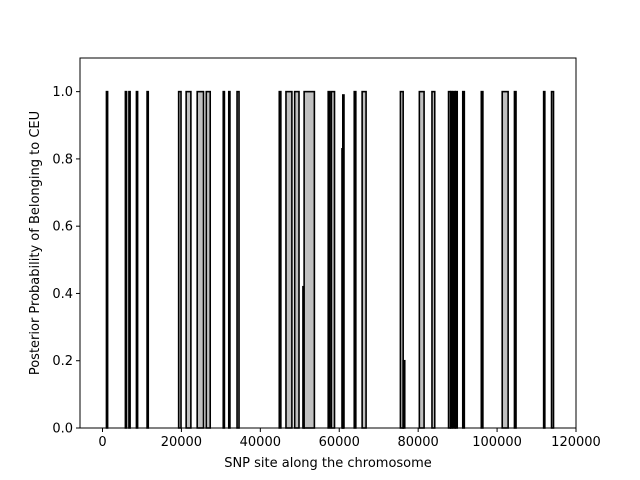 This screenshot has width=640, height=480. I want to click on x-tick-label: 40000, so click(260, 442).